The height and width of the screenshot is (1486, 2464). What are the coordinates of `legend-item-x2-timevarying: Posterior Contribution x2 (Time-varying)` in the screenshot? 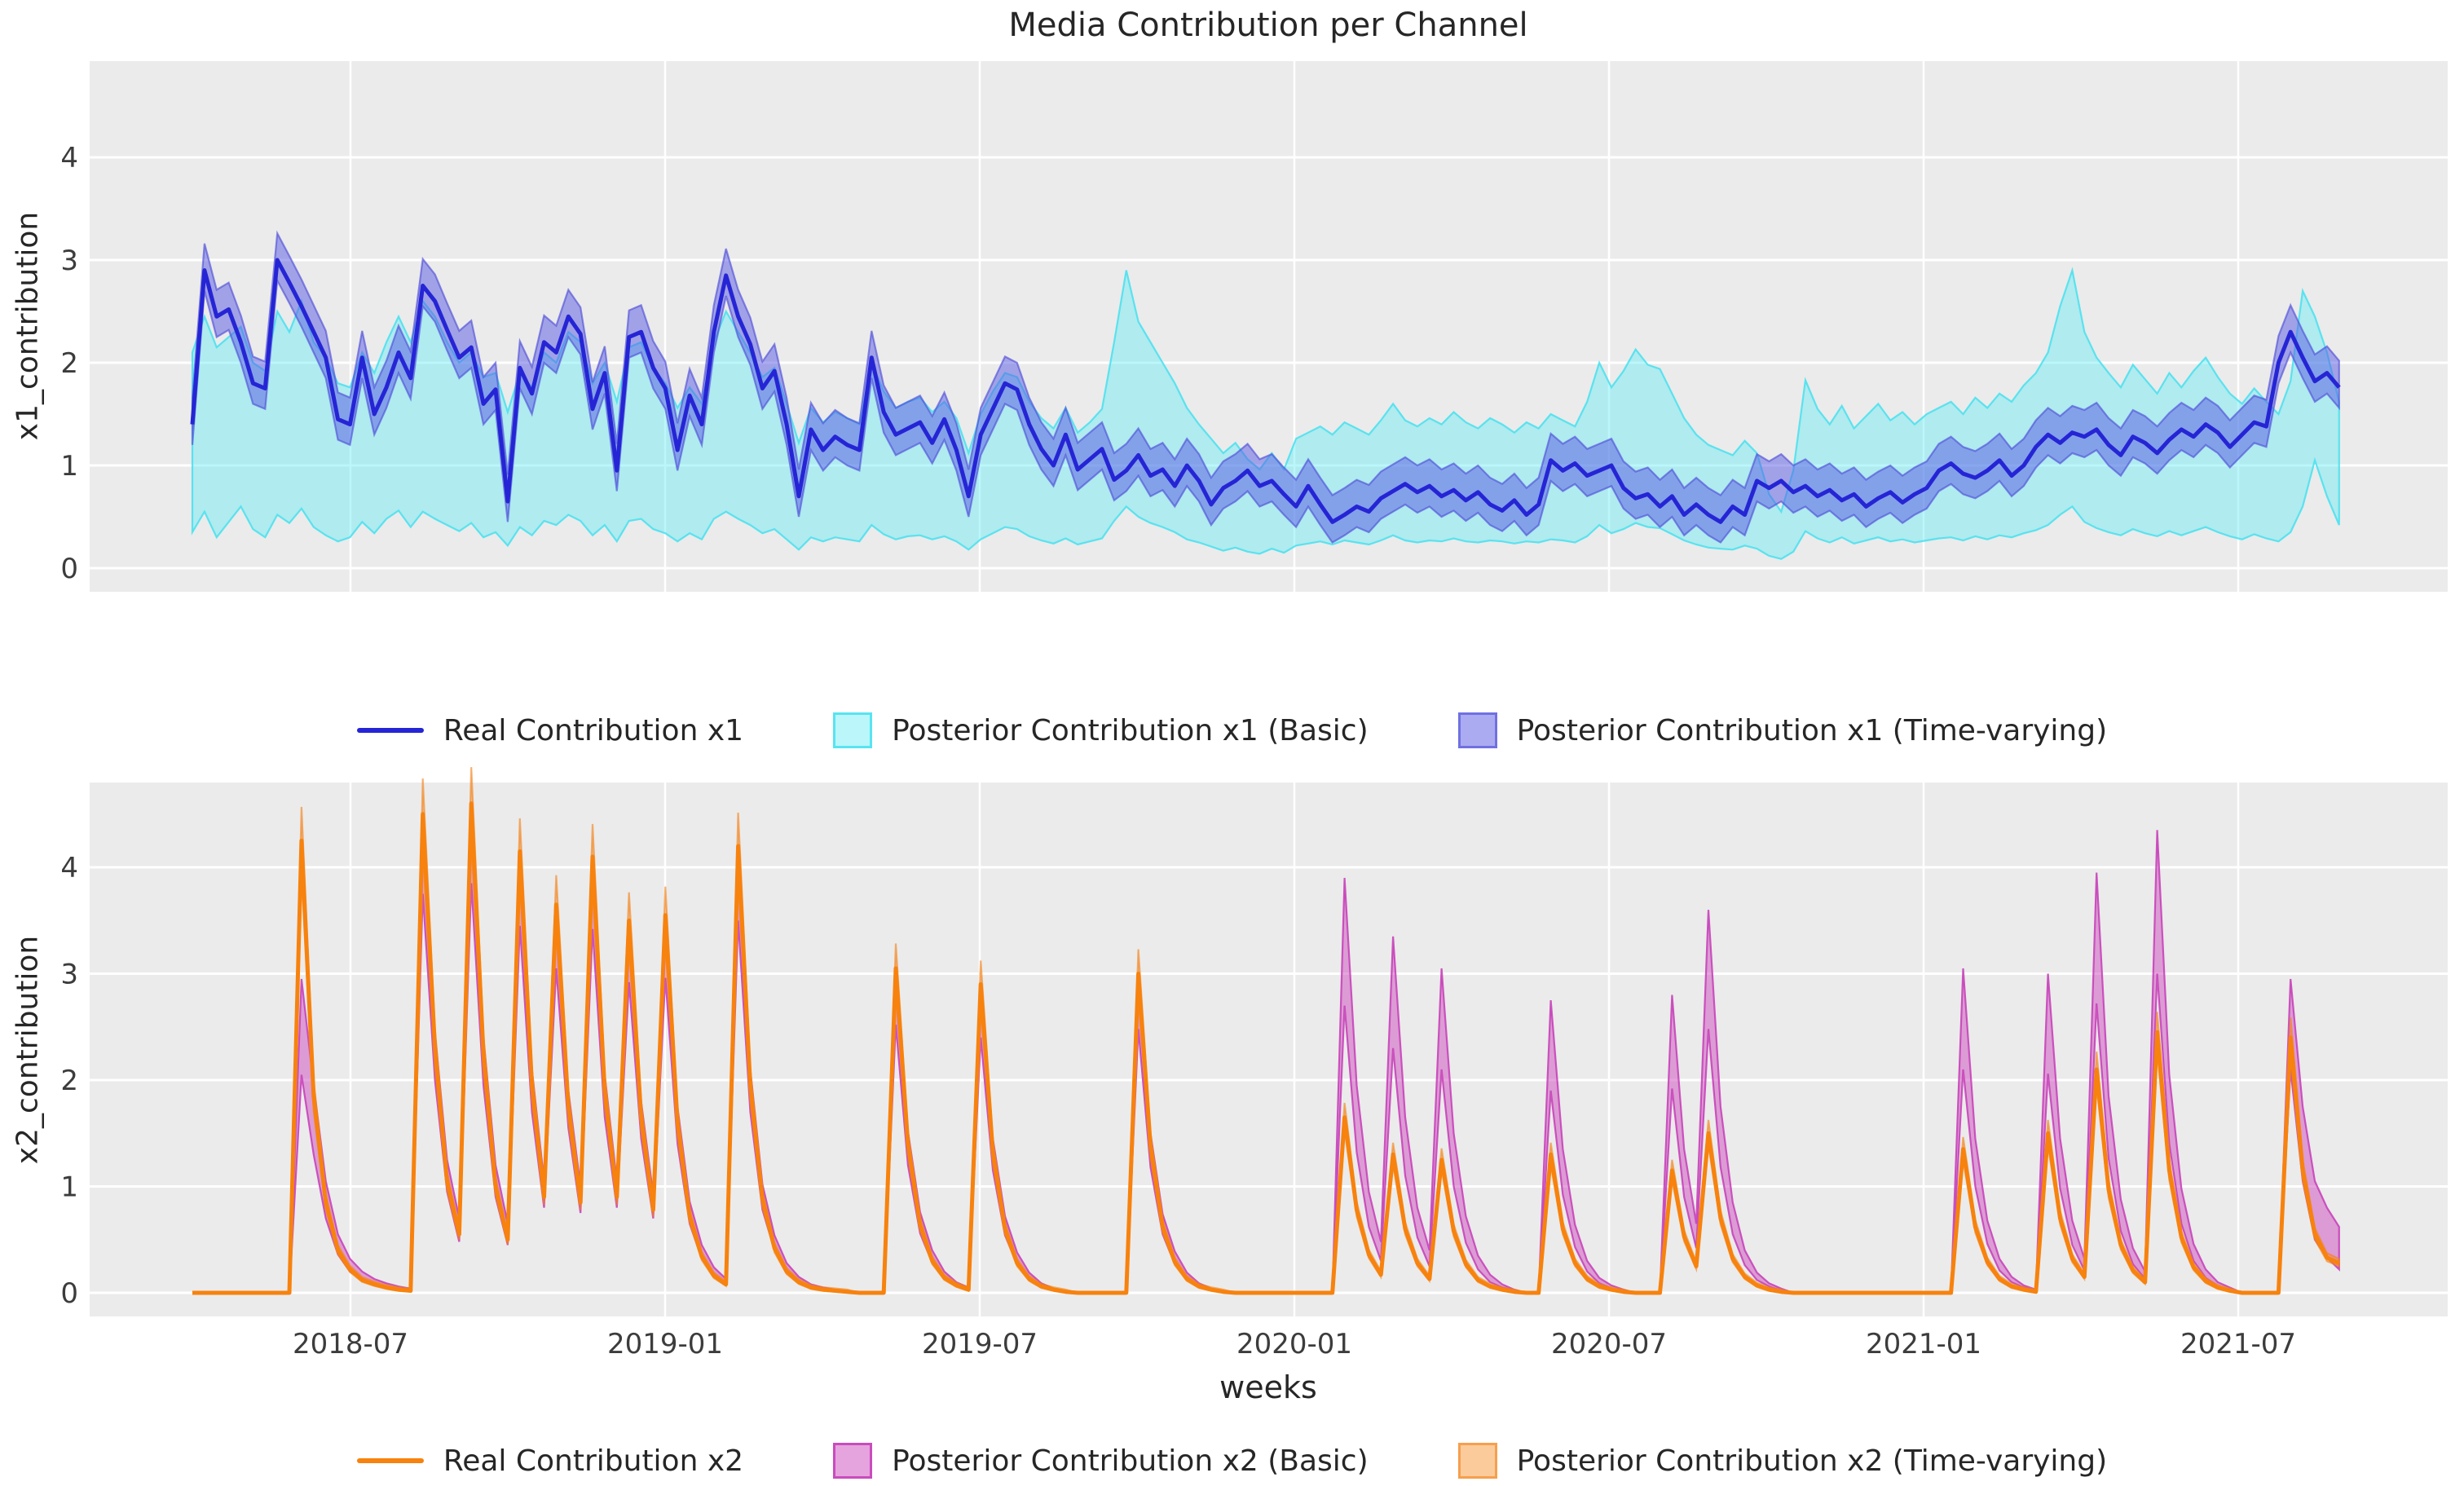 It's located at (1782, 1461).